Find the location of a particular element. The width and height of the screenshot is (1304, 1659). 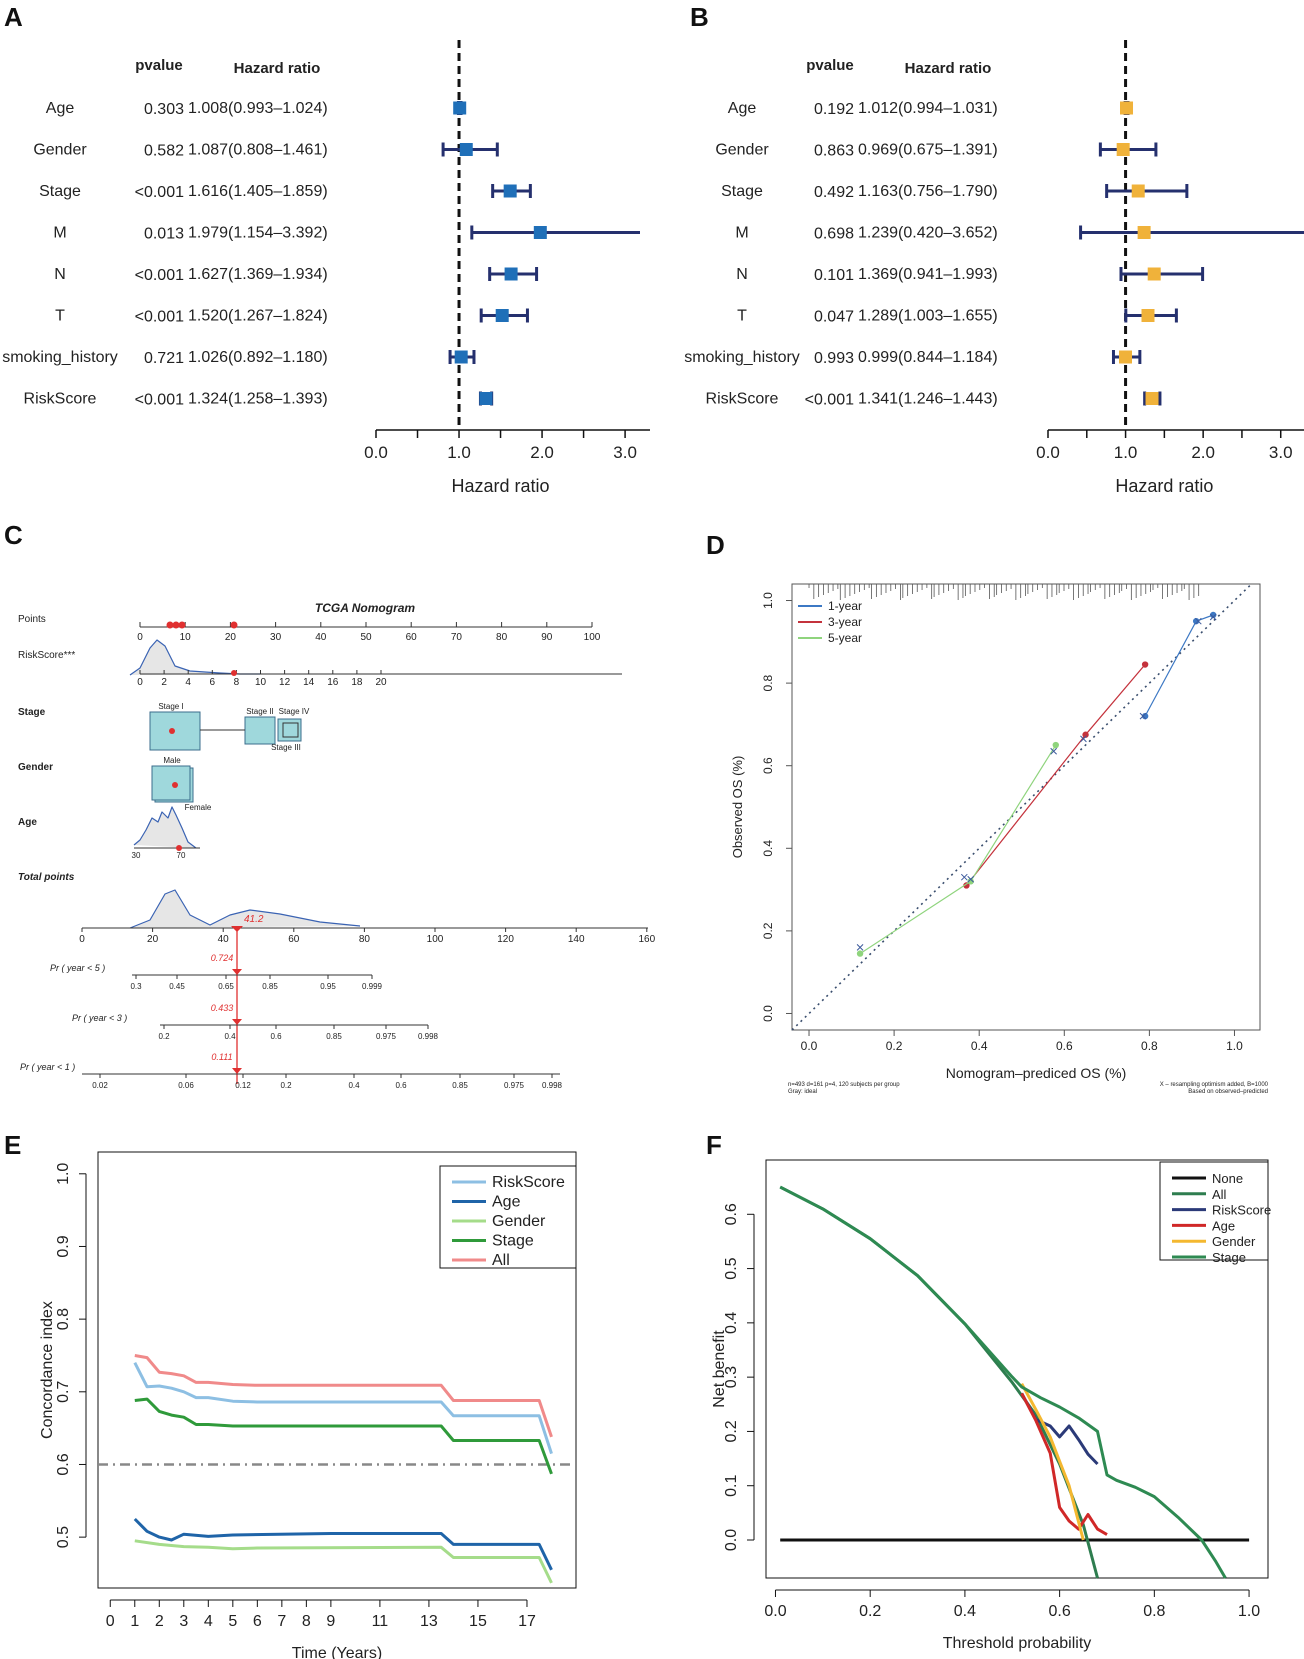

pr1-tick-label: 0.4 is located at coordinates (354, 1085).